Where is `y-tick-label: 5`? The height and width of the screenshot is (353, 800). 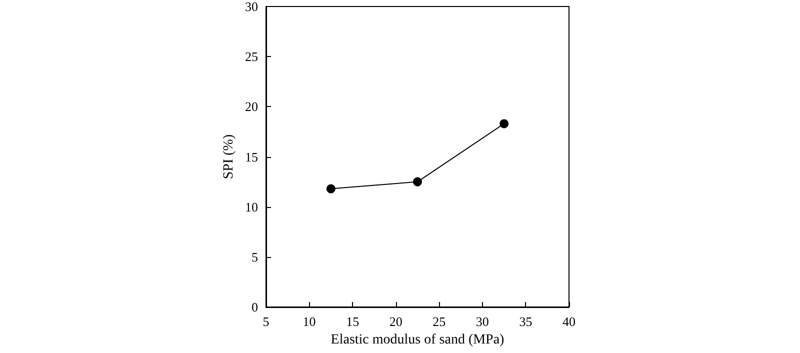
y-tick-label: 5 is located at coordinates (255, 256).